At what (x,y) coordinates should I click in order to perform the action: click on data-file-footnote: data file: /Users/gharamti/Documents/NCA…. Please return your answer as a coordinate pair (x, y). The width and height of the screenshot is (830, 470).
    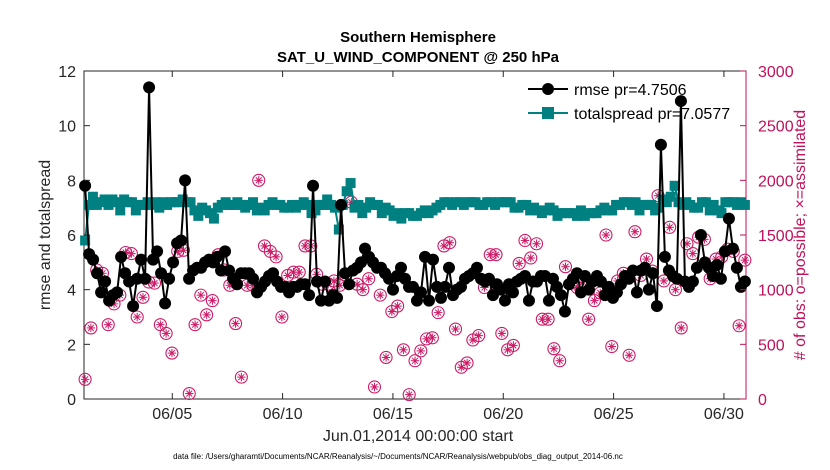
    Looking at the image, I should click on (398, 456).